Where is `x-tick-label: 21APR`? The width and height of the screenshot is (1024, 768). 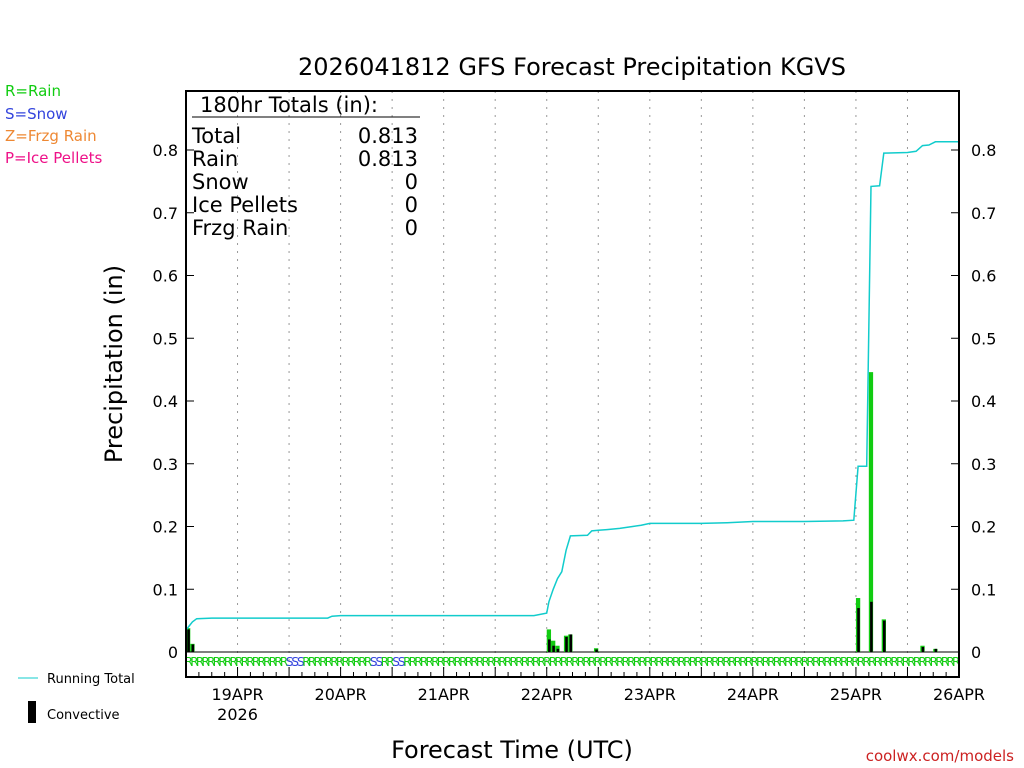
x-tick-label: 21APR is located at coordinates (444, 694).